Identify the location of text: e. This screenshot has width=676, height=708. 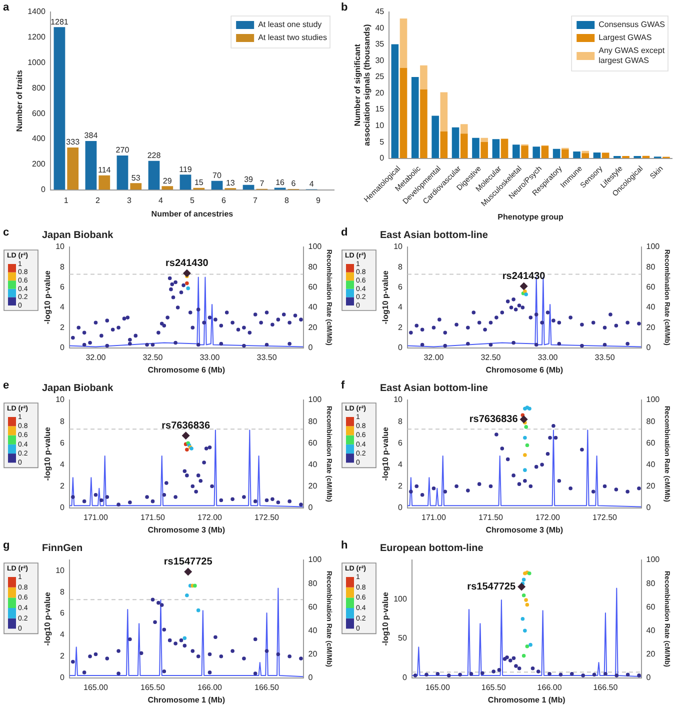
(6, 386).